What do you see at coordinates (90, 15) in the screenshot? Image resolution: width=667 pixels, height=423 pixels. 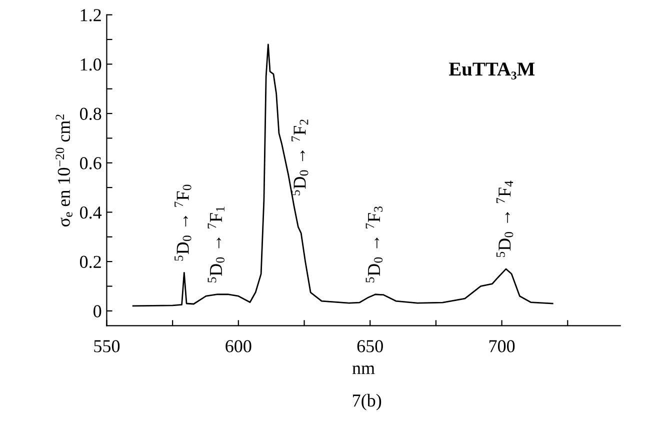 I see `y-tick-label: 1.2` at bounding box center [90, 15].